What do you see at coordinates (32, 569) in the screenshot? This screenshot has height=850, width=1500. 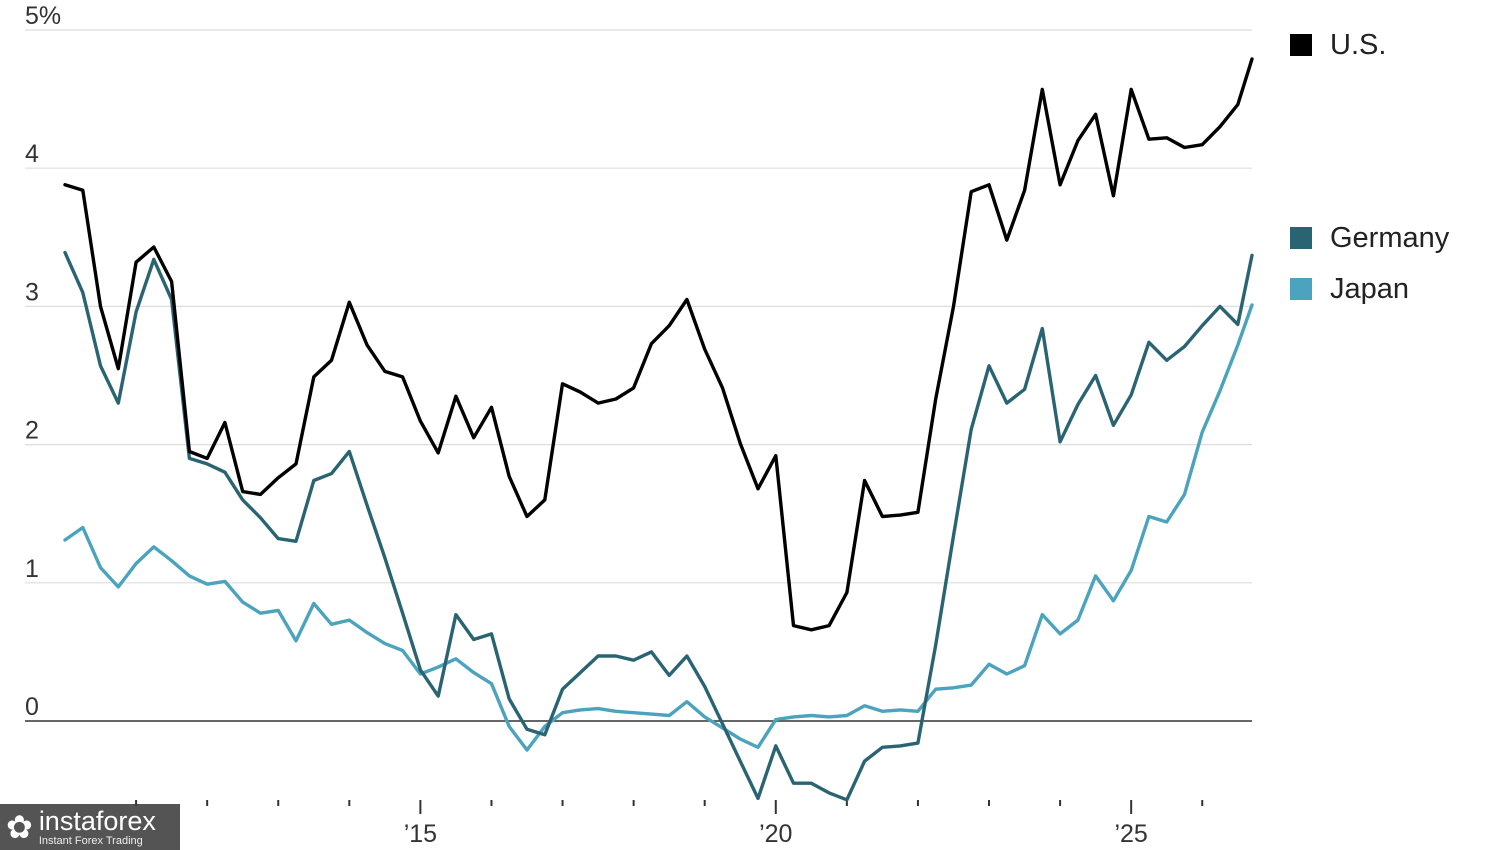 I see `y-tick-label: 1` at bounding box center [32, 569].